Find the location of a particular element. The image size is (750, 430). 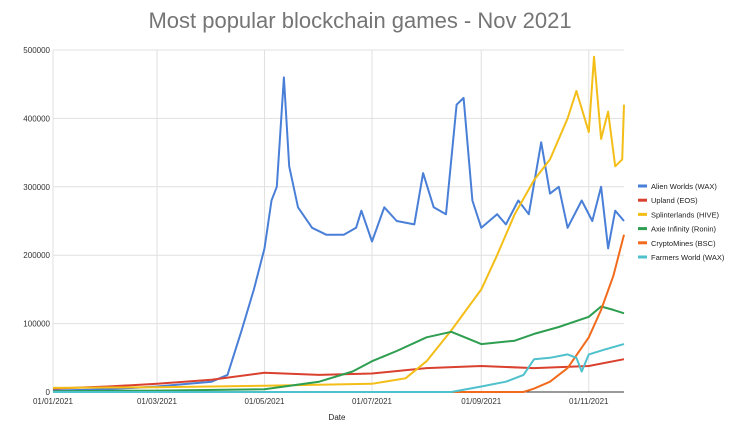

legend-label: Axie Infinity (Ronin) is located at coordinates (684, 229).